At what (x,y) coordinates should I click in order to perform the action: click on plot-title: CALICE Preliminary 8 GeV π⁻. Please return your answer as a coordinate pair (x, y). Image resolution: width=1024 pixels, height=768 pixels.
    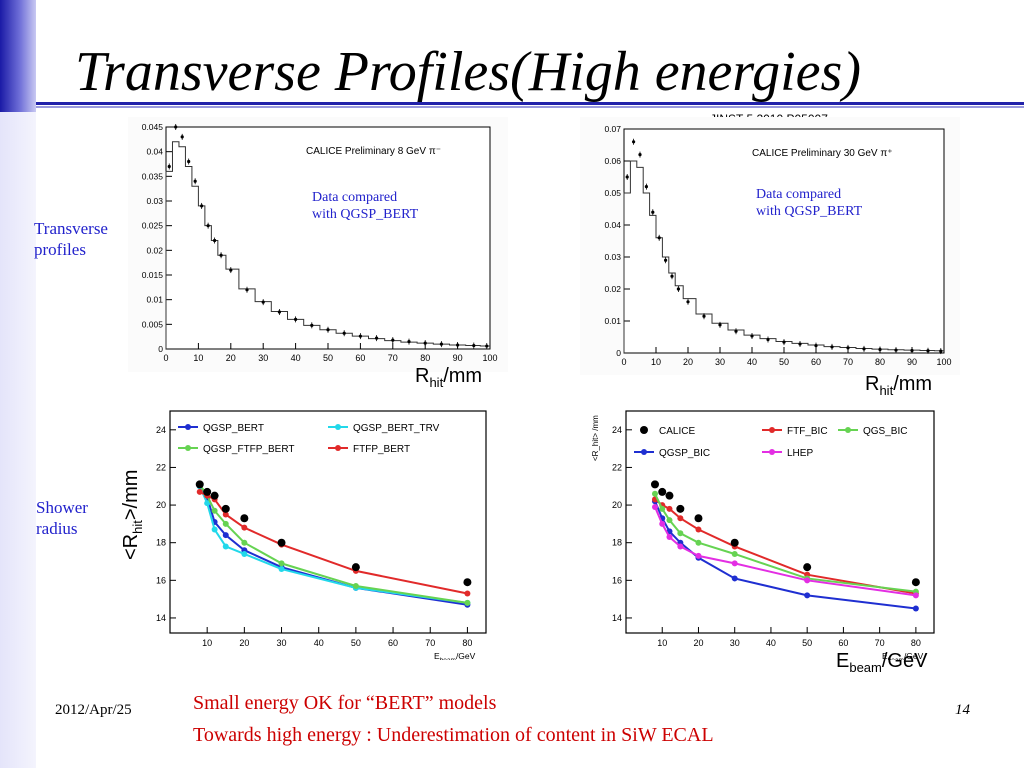
    Looking at the image, I should click on (373, 151).